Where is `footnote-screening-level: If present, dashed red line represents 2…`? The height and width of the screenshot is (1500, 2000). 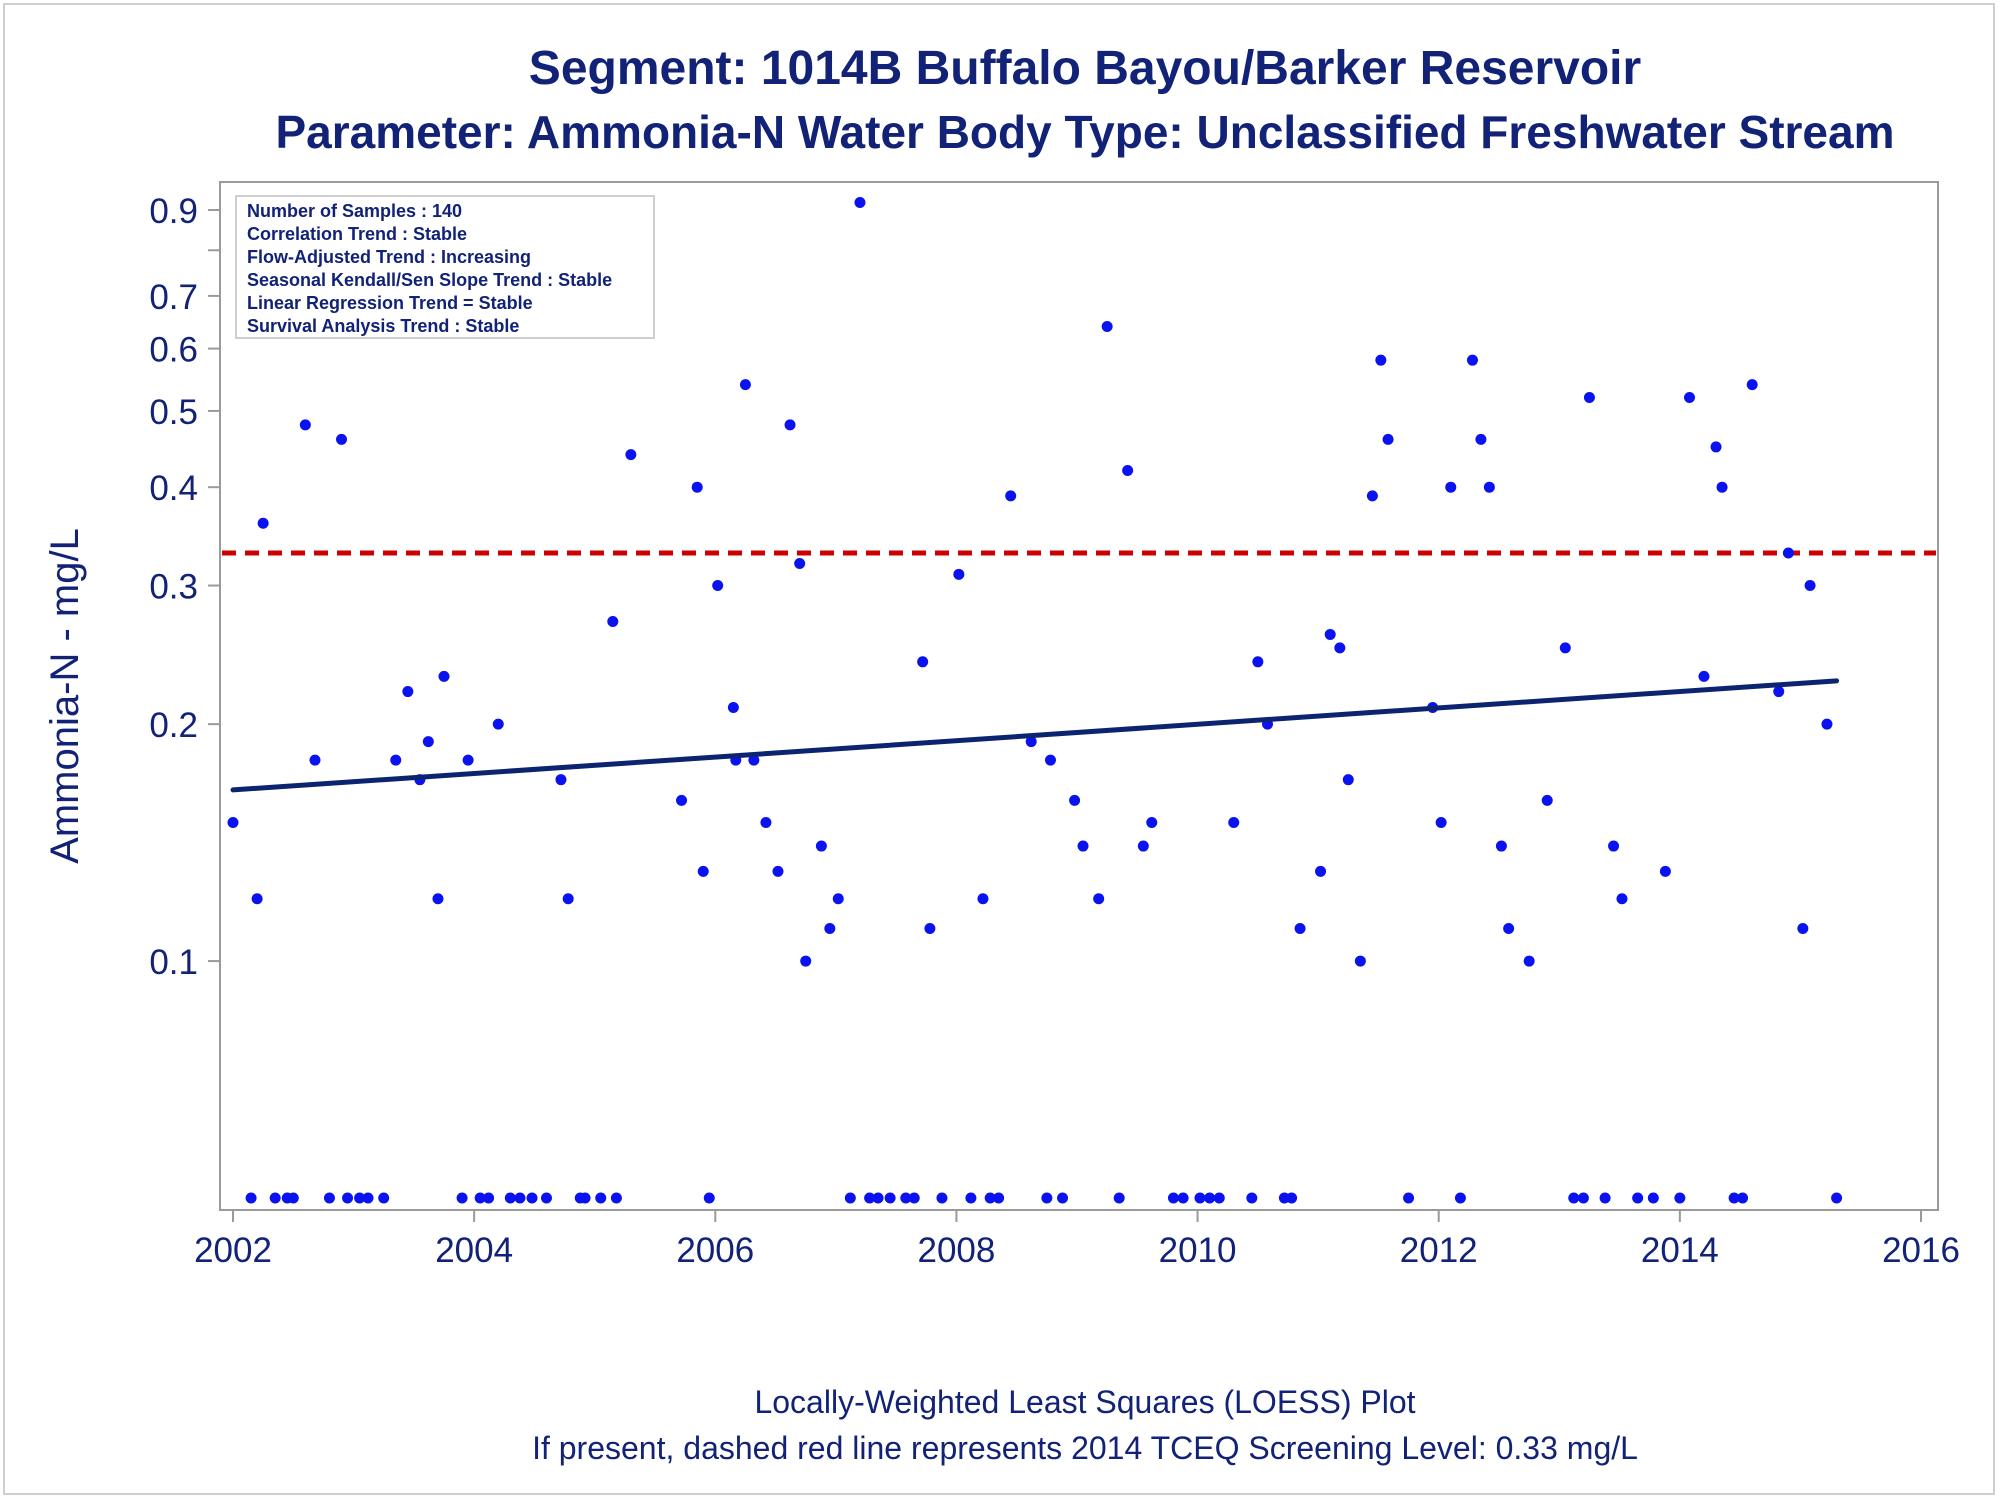 footnote-screening-level: If present, dashed red line represents 2… is located at coordinates (1085, 1448).